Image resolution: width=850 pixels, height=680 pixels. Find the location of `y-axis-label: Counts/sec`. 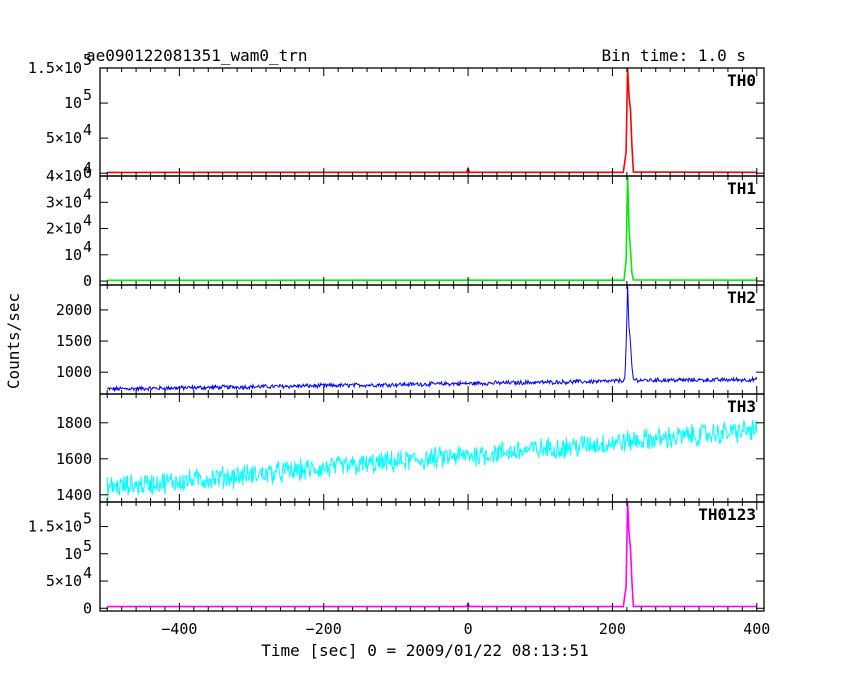

y-axis-label: Counts/sec is located at coordinates (13, 341).